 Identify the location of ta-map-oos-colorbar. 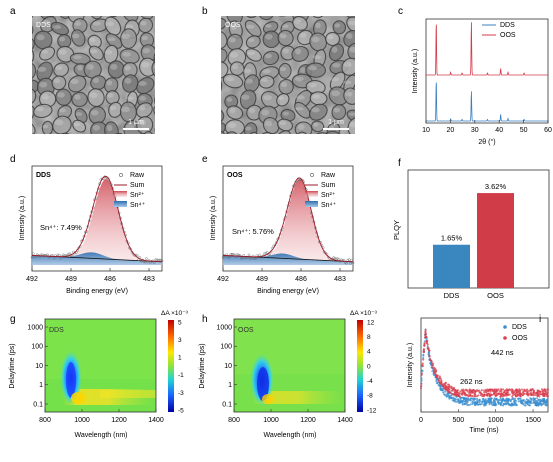
(360, 366).